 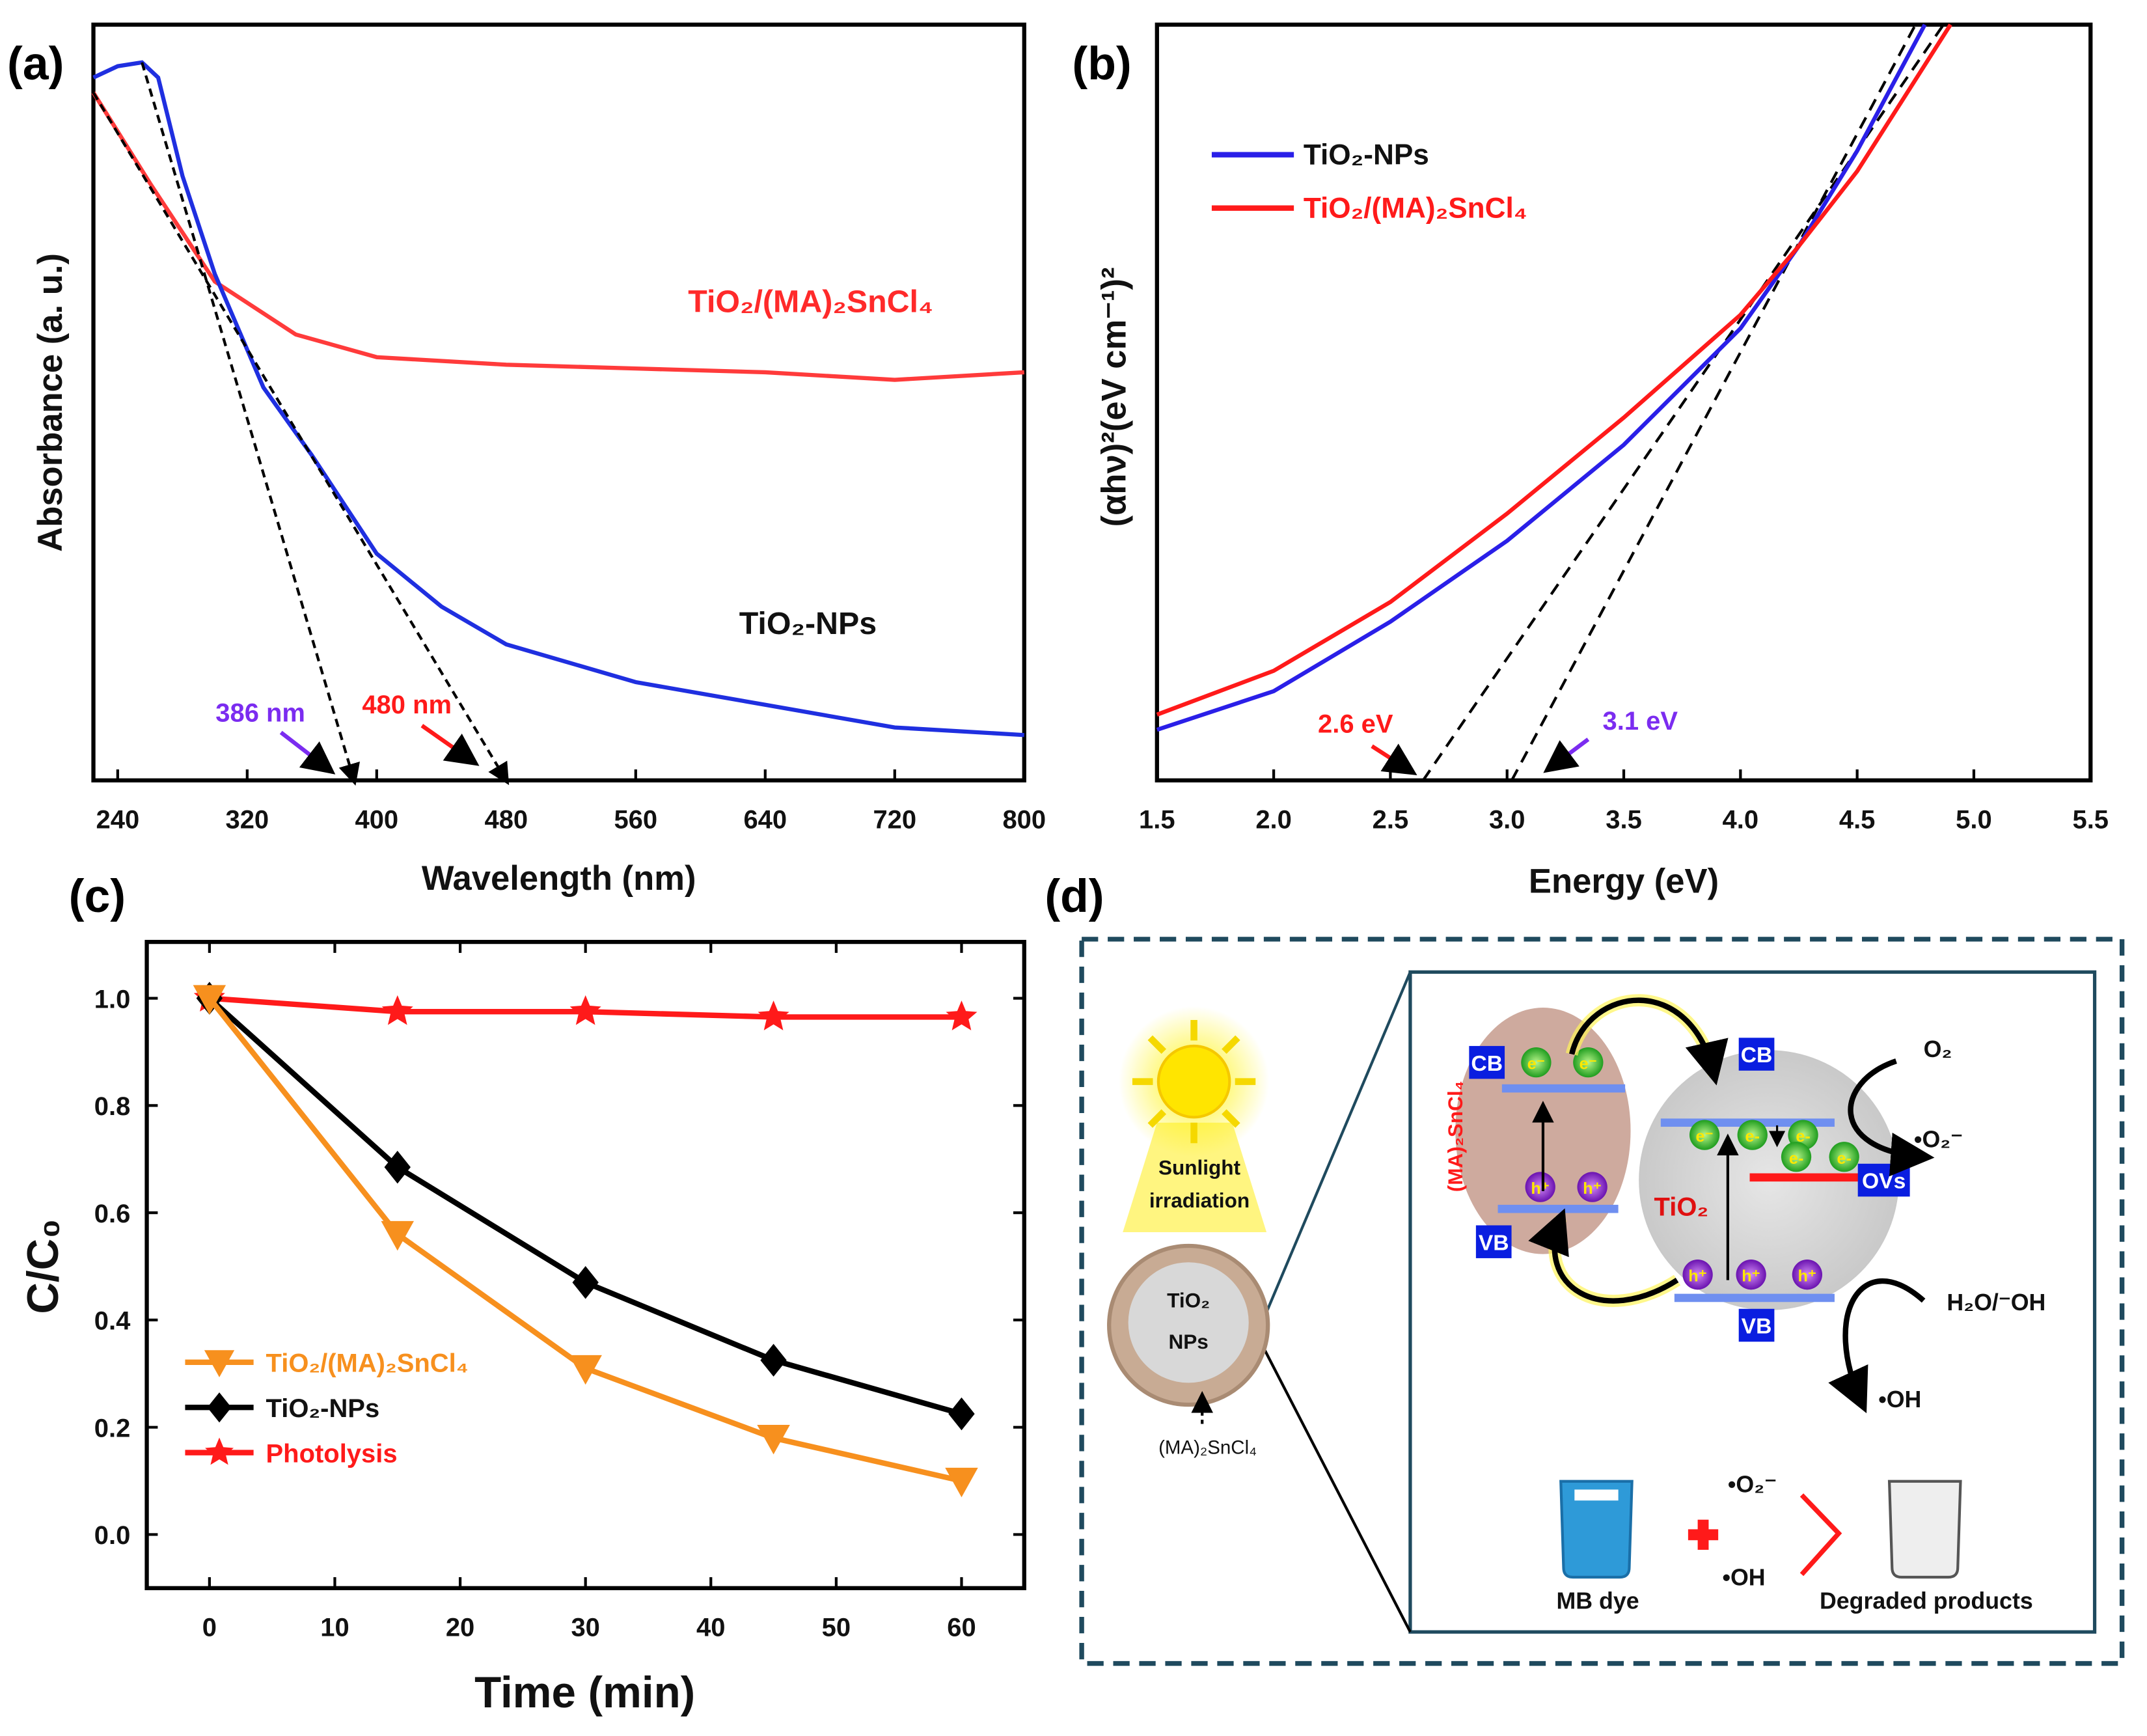 I want to click on y-tick-label: 0.0, so click(x=113, y=1536).